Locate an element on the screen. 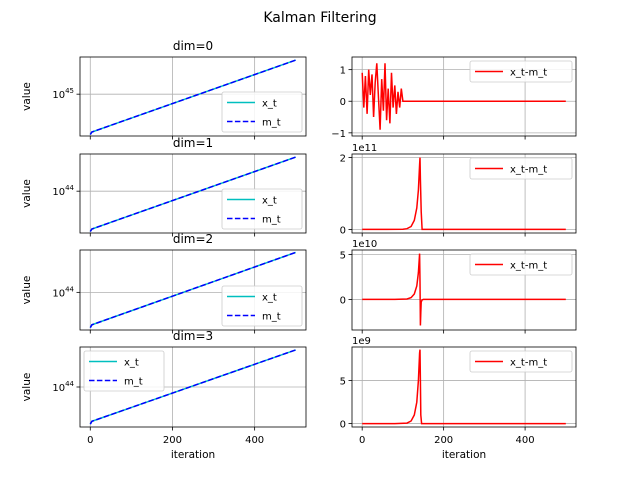 The height and width of the screenshot is (480, 640). subplot-5: 0 5 1e10 x_t-m_t is located at coordinates (458, 286).